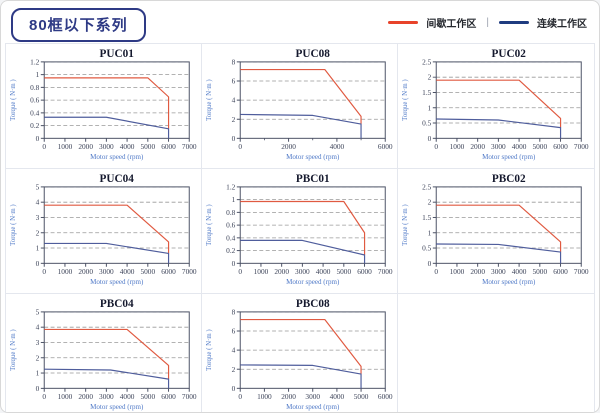 The width and height of the screenshot is (600, 413). I want to click on svg-text: 0.8, so click(34, 87).